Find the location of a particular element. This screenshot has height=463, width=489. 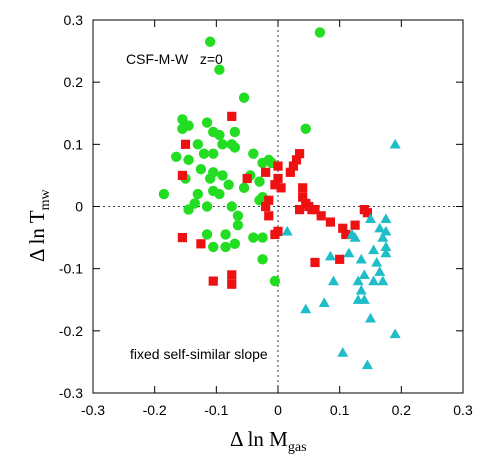

y-tick-label: -0.2 is located at coordinates (71, 331).